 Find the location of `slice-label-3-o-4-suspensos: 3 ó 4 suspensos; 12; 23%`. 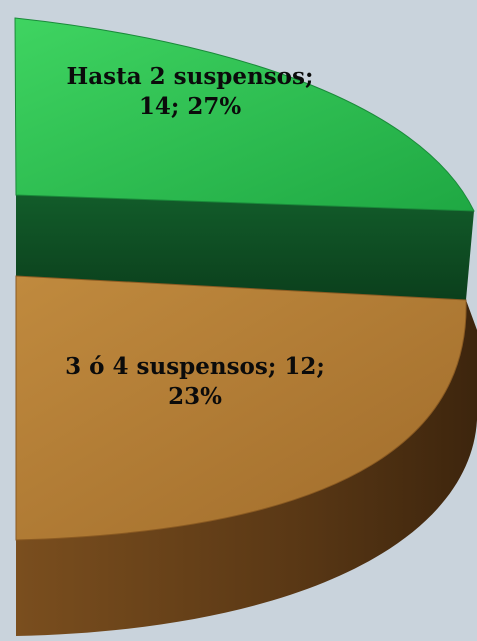

slice-label-3-o-4-suspensos: 3 ó 4 suspensos; 12; 23% is located at coordinates (195, 381).